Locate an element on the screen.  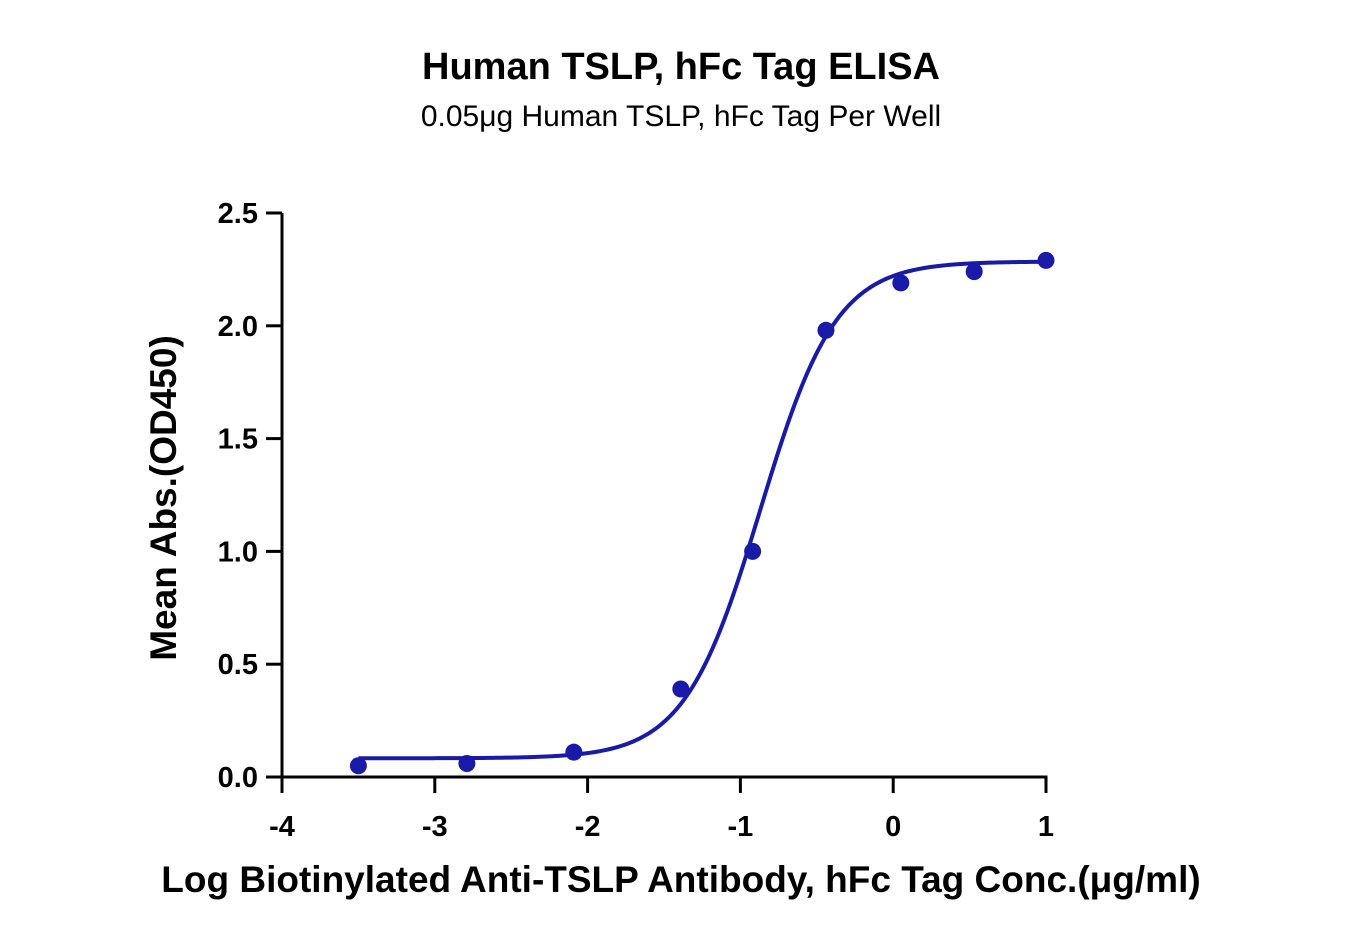
chart-subtitle: 0.05μg Human TSLP, hFc Tag Per Well is located at coordinates (681, 116).